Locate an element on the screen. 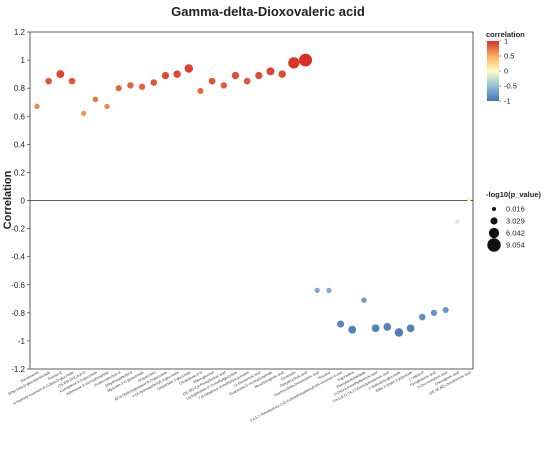  y-tick-label: 0.8 is located at coordinates (20, 88).